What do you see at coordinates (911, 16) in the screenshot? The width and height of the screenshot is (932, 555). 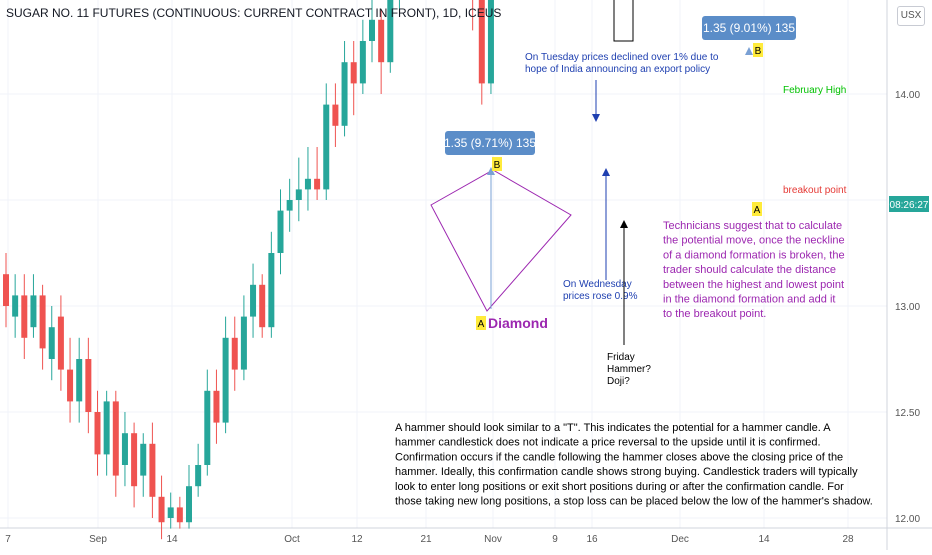 I see `currency-button: USX` at bounding box center [911, 16].